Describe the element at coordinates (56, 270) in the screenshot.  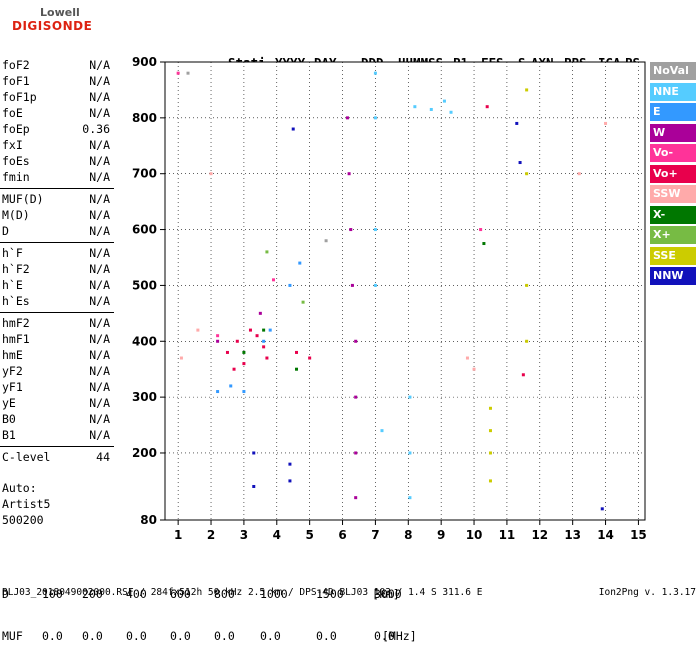
I see `param-row: h`F2 N/A` at that location.